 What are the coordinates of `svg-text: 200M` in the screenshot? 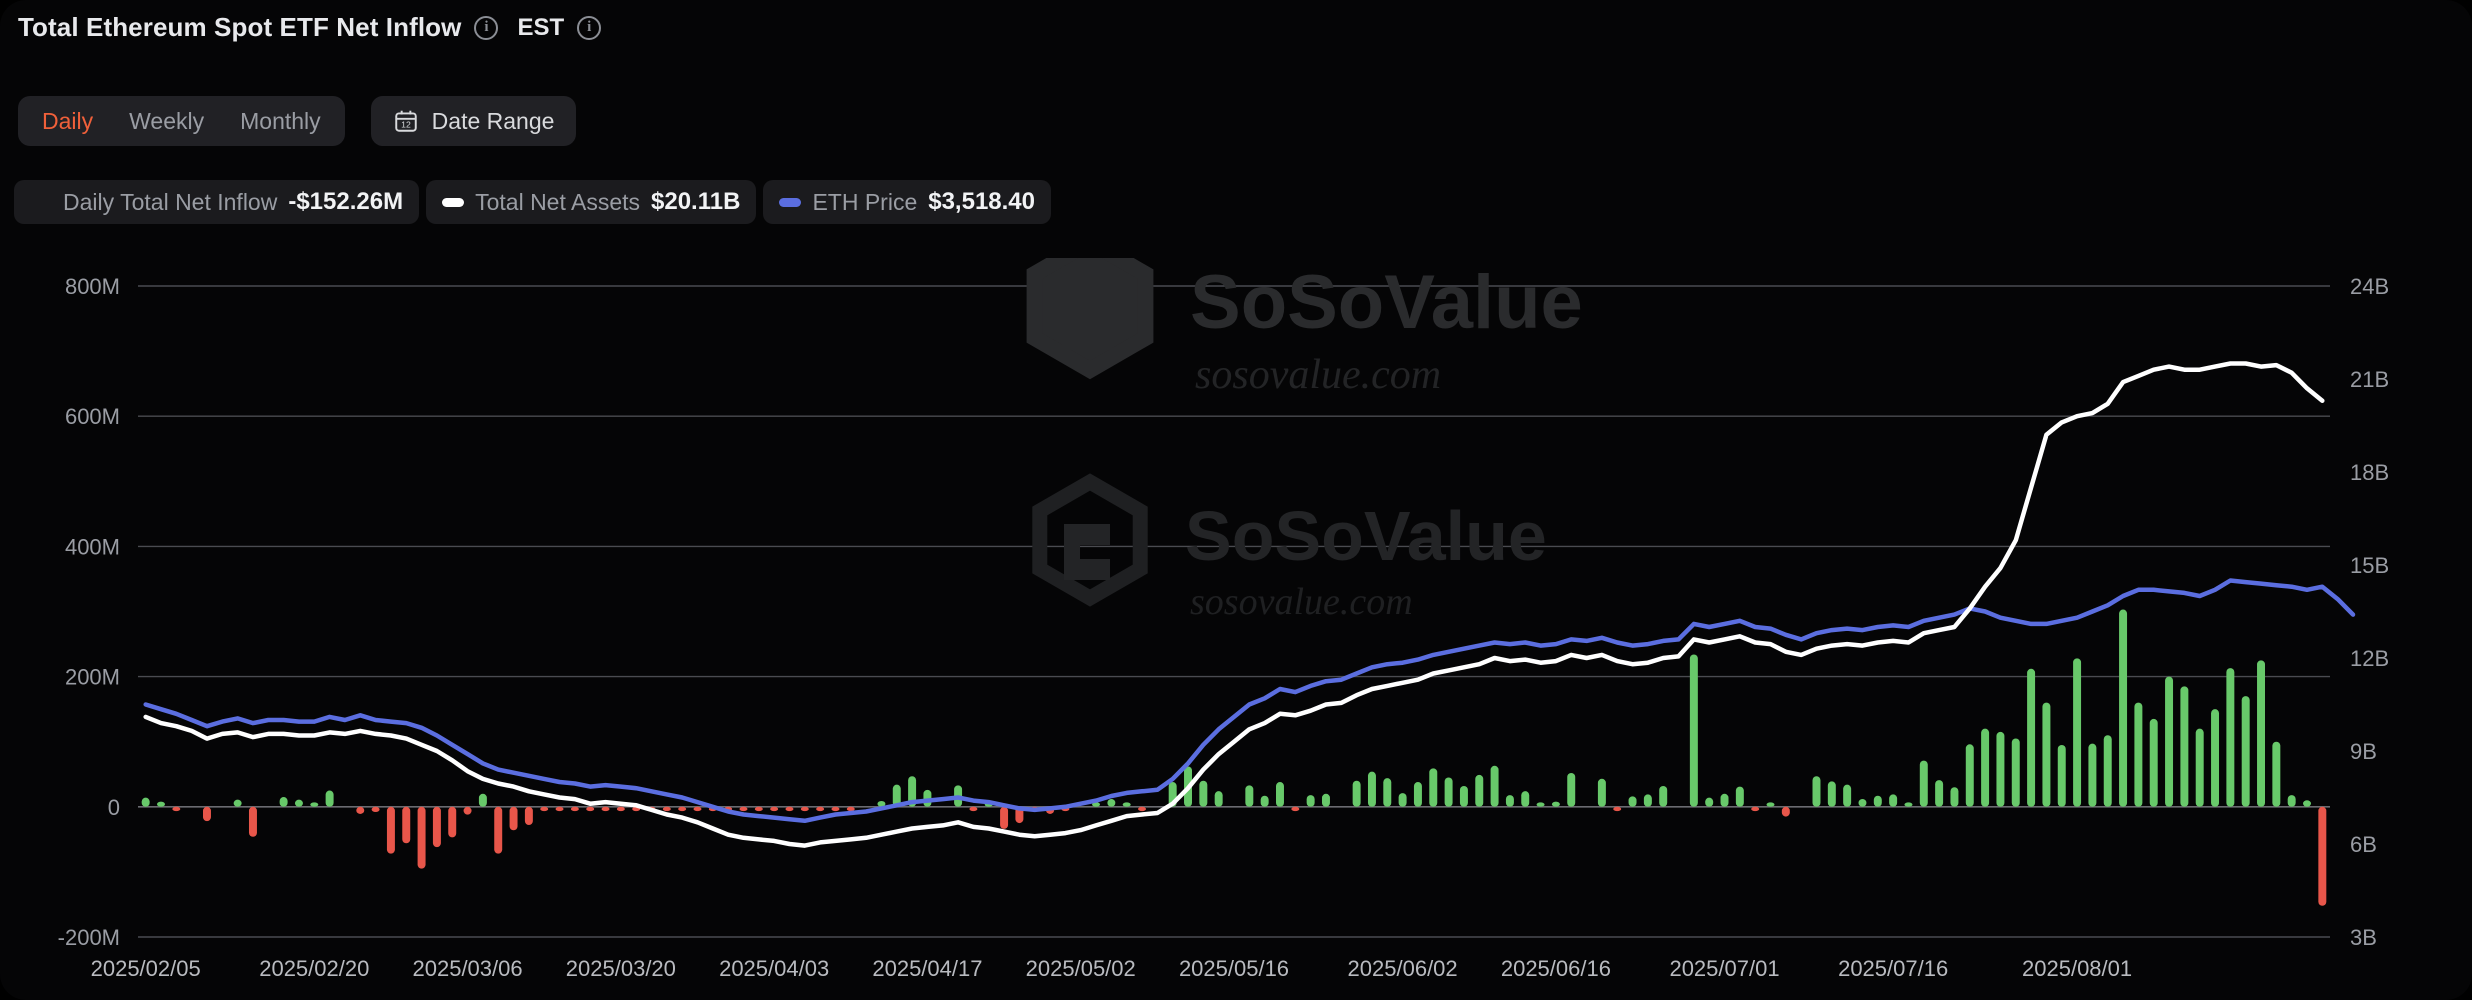 It's located at (92, 677).